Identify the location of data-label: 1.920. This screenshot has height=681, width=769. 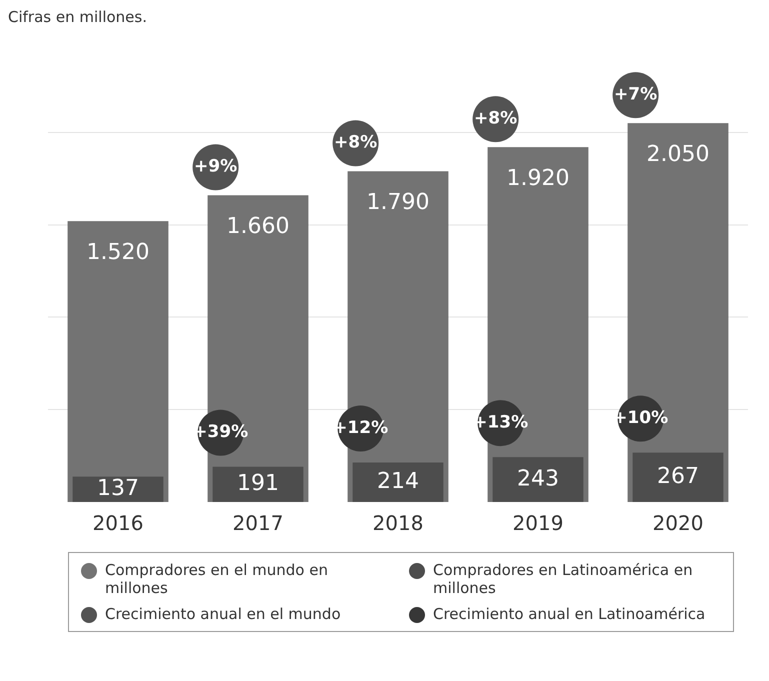
(538, 178).